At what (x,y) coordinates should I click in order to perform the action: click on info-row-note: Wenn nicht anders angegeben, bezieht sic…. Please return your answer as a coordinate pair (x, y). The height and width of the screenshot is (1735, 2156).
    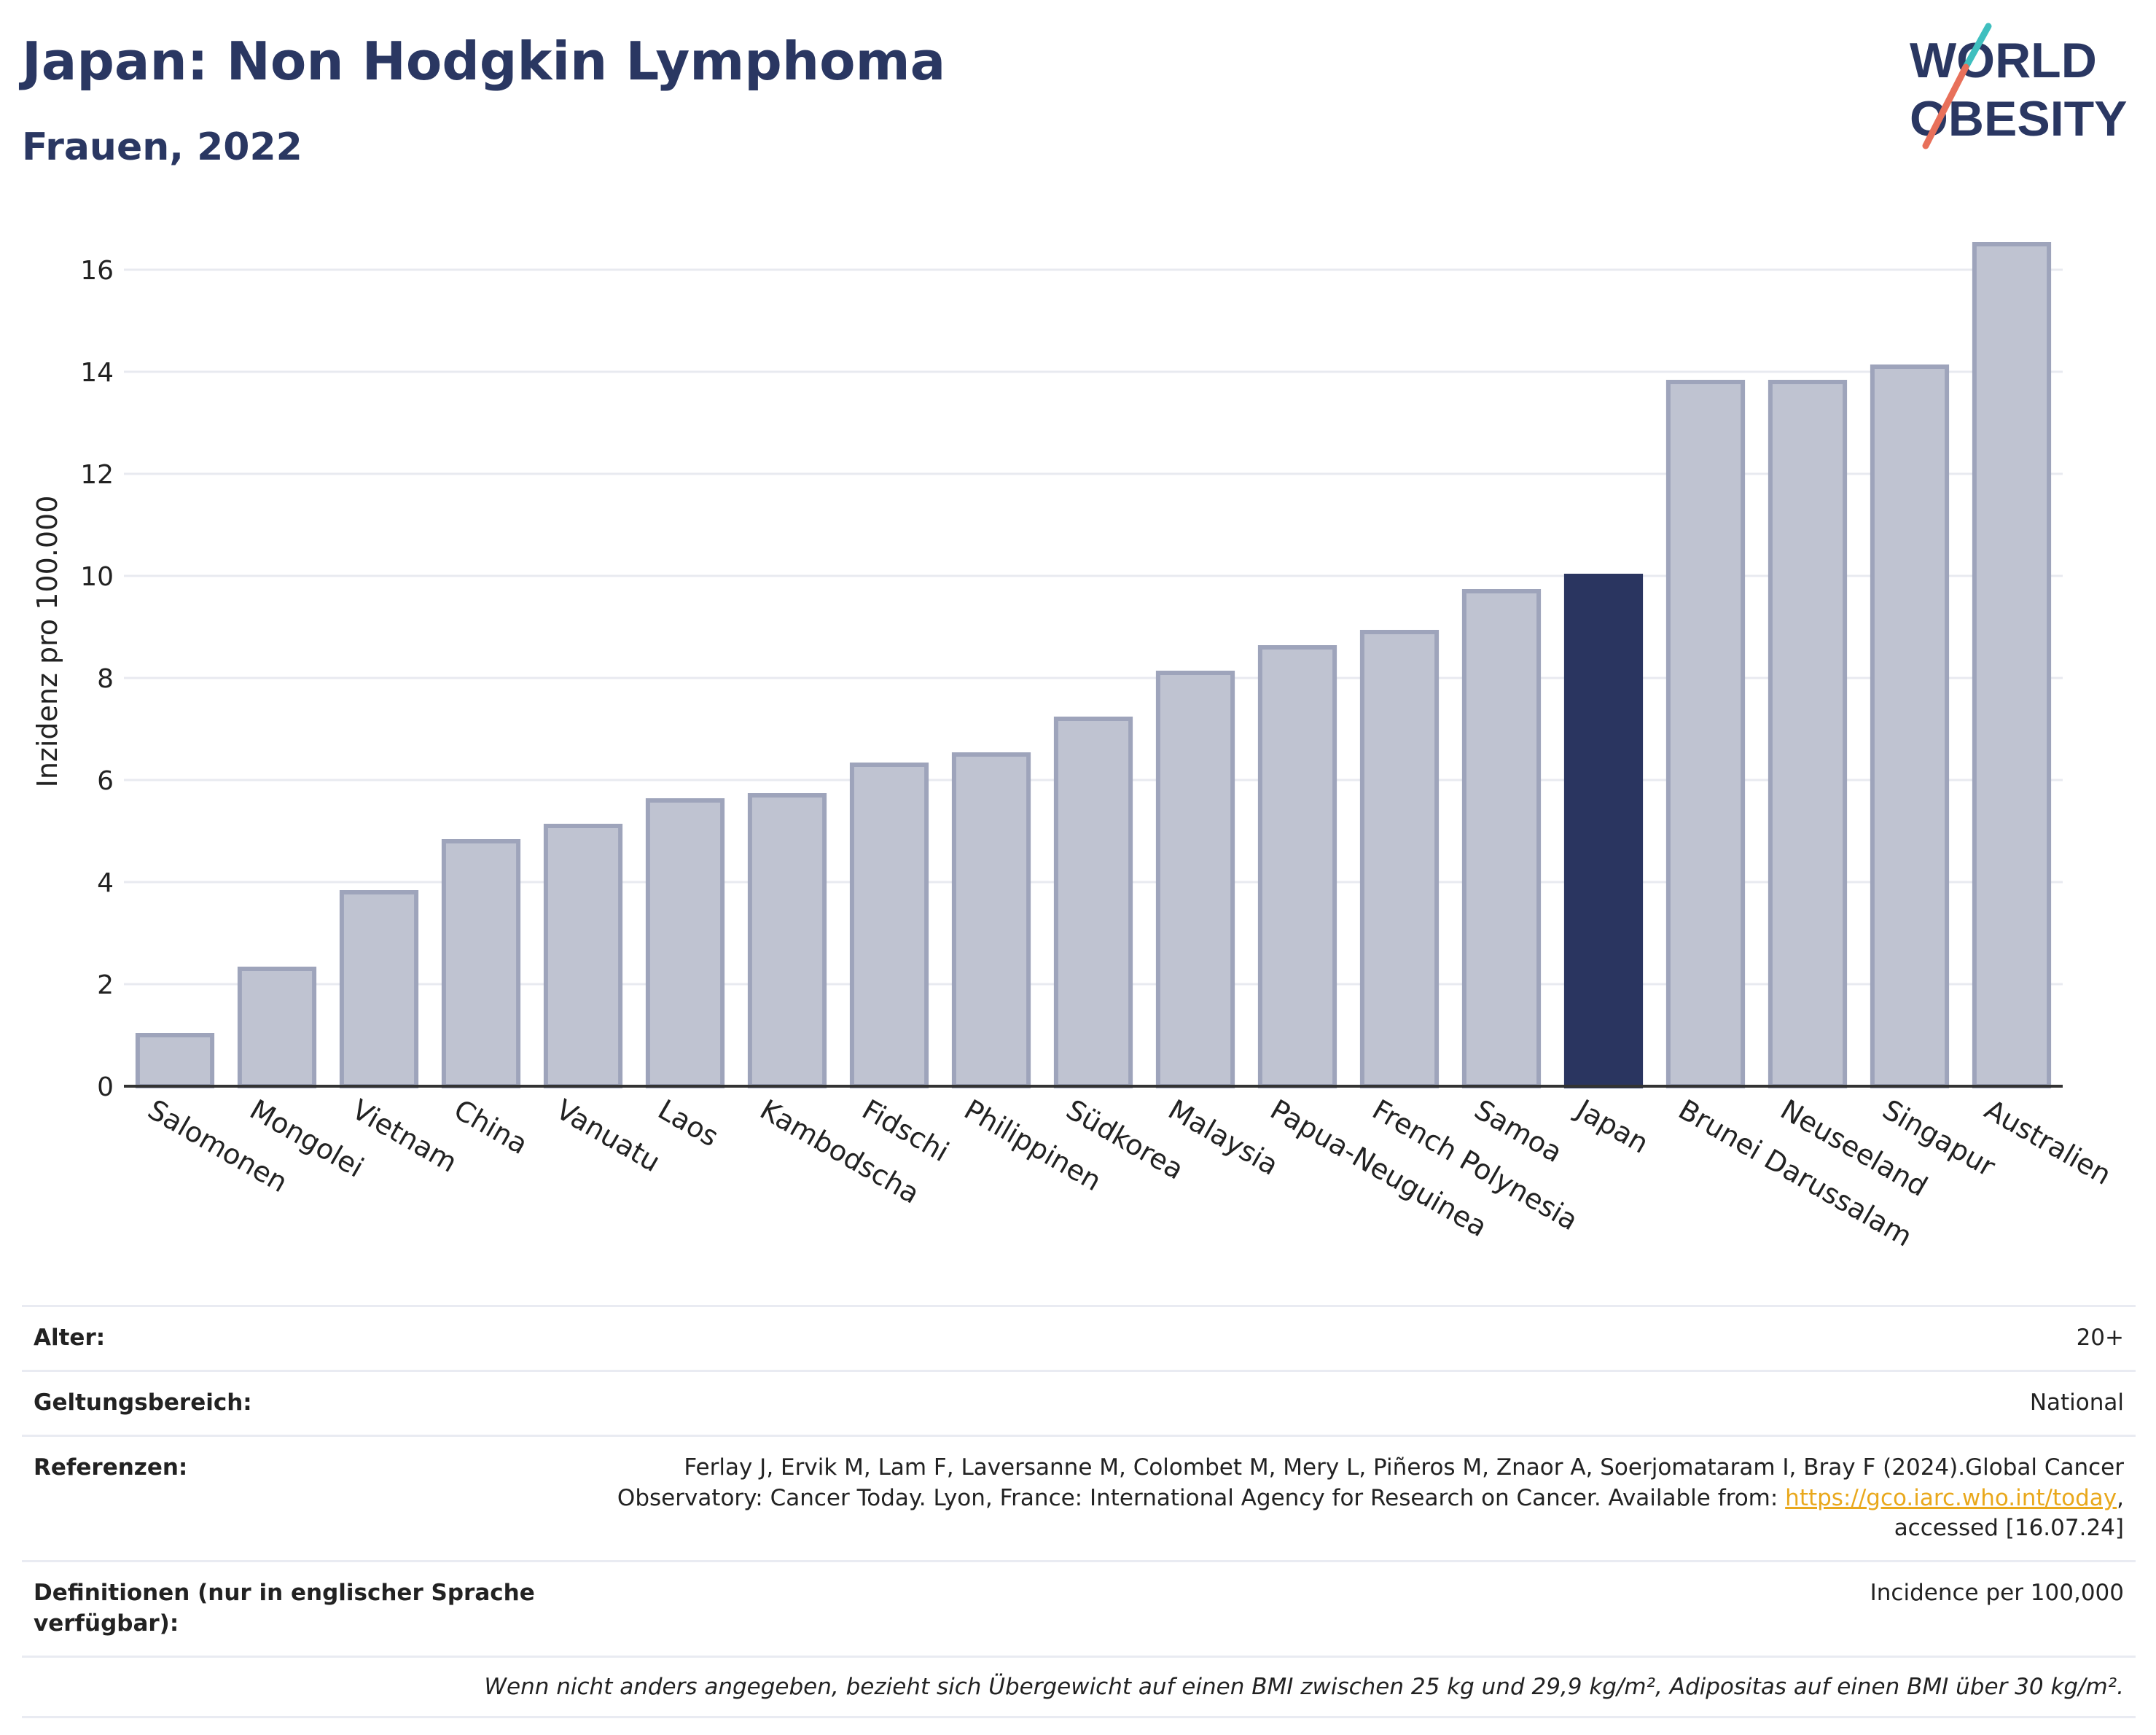
    Looking at the image, I should click on (1079, 1686).